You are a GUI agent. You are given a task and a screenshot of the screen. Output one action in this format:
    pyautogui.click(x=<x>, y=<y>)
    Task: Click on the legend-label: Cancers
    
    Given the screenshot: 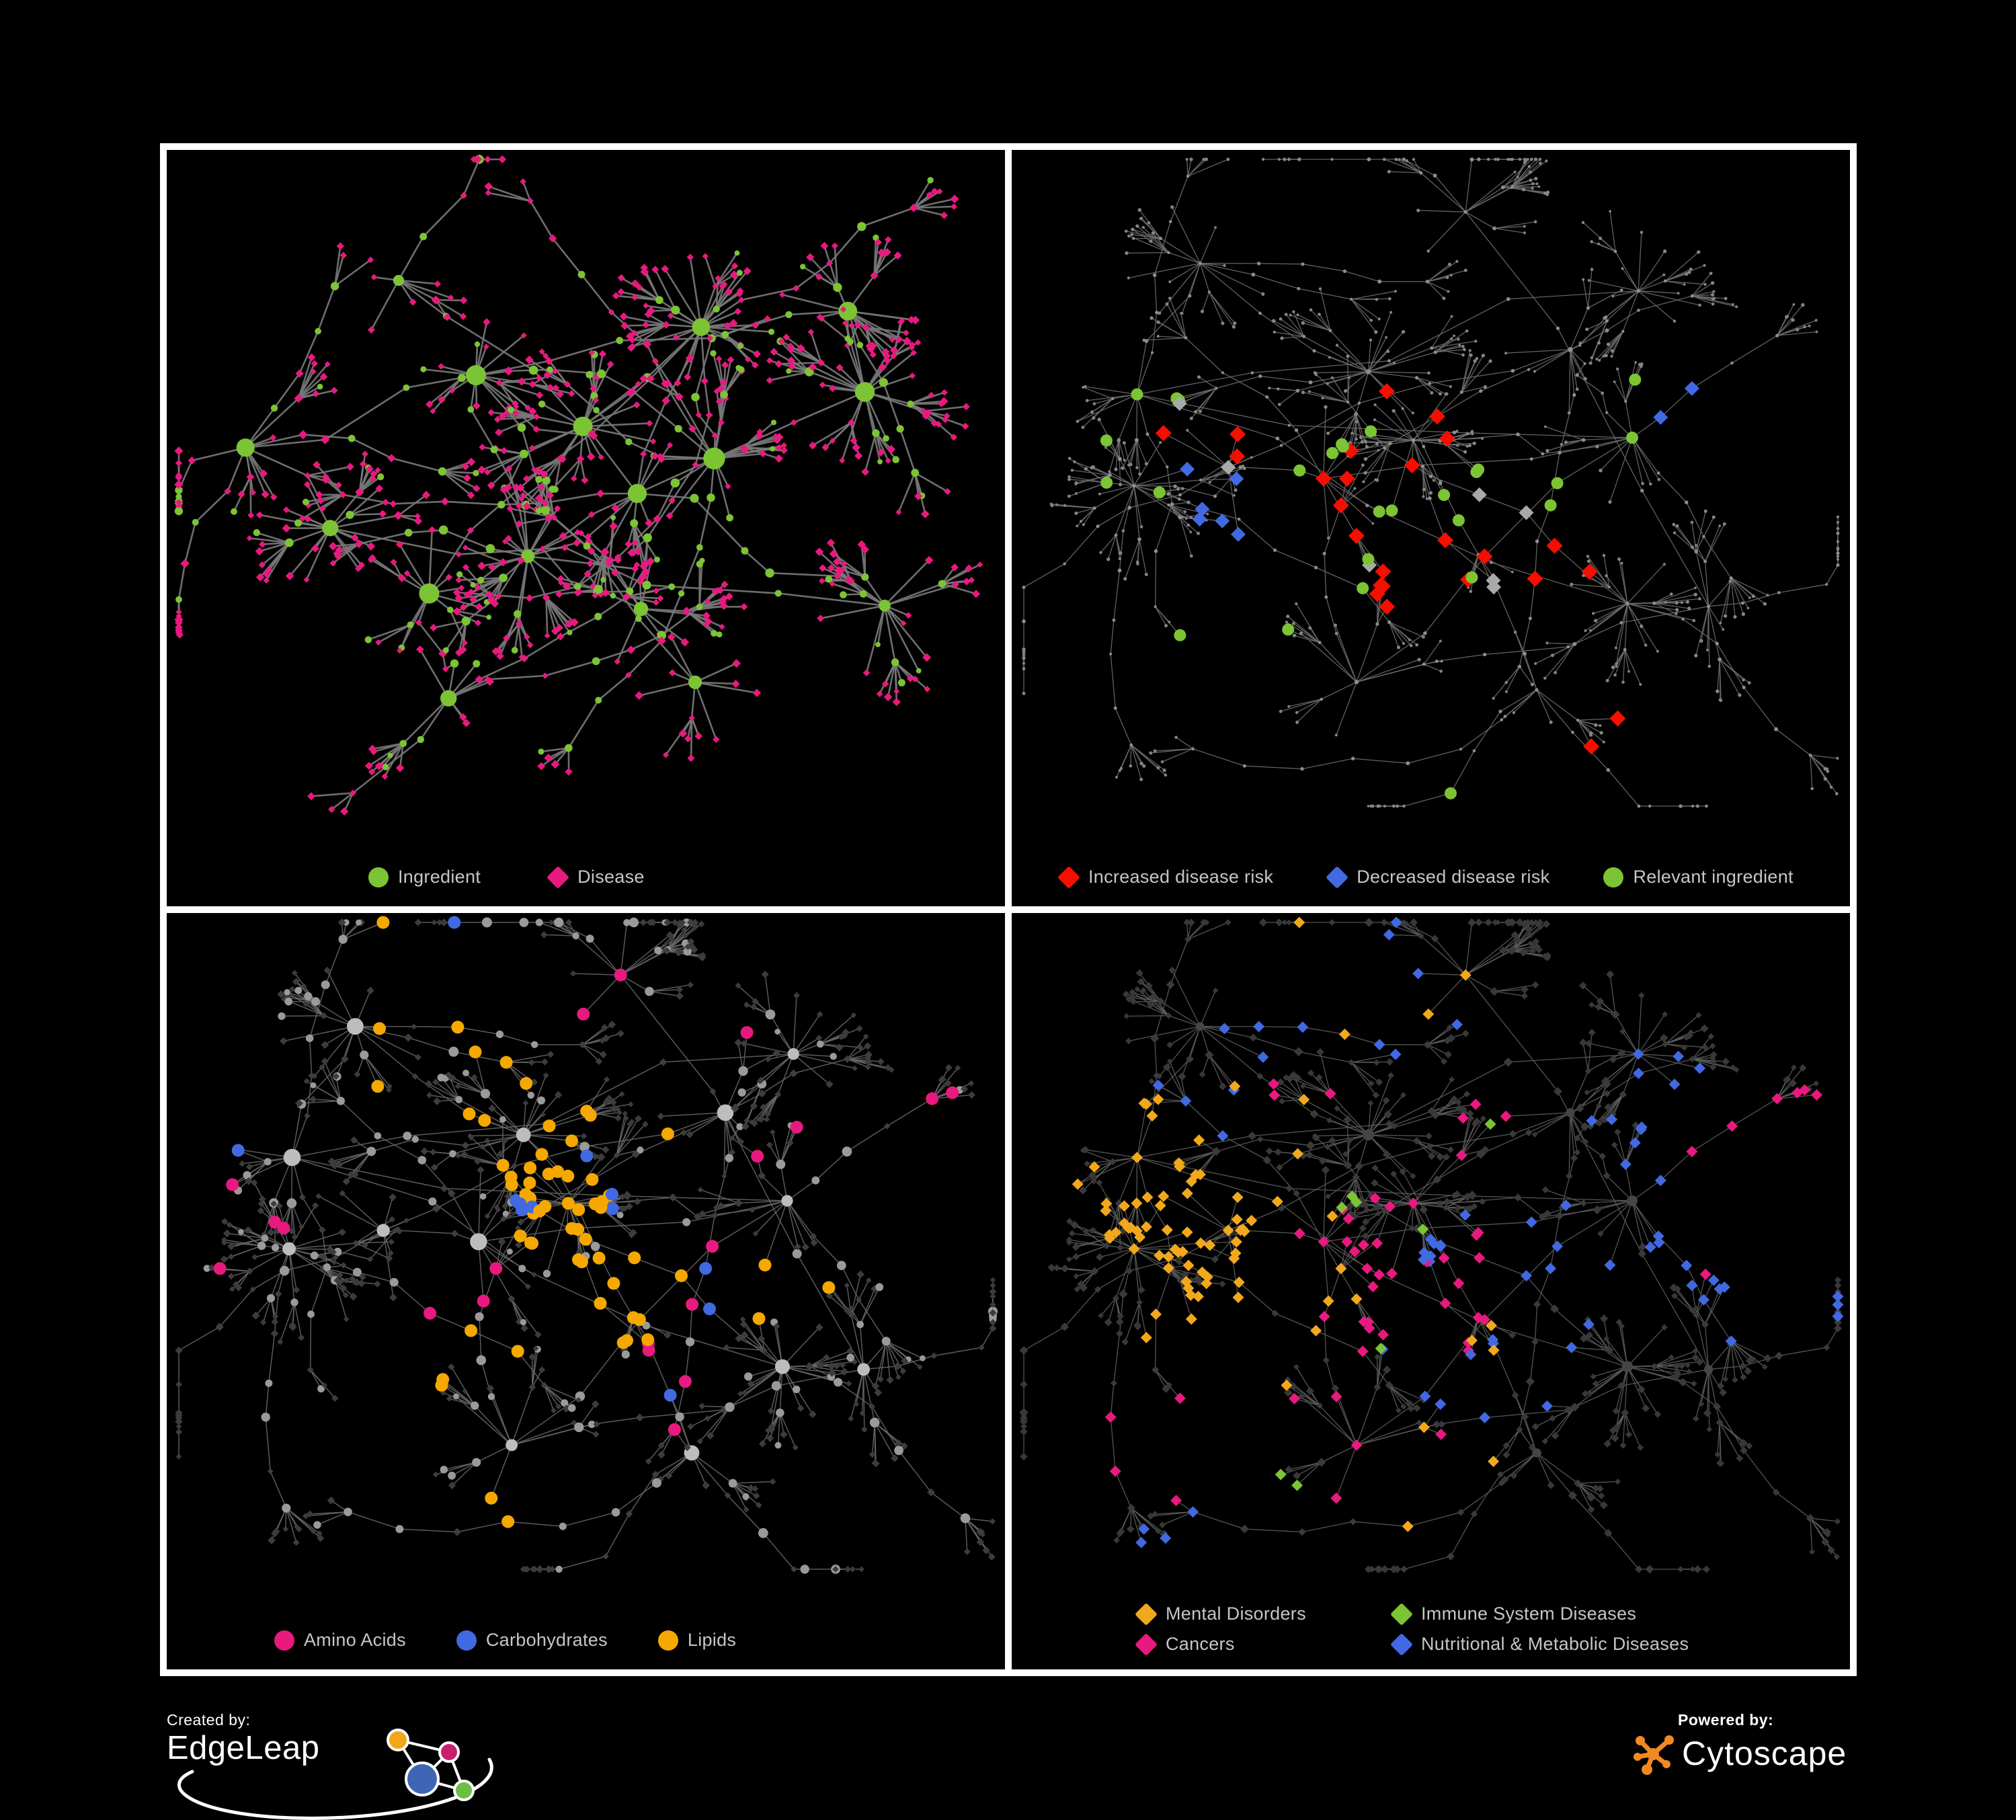 What is the action you would take?
    pyautogui.click(x=1200, y=1644)
    